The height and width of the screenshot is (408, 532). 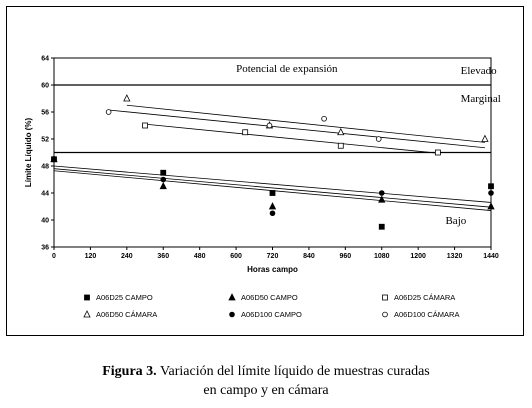 What do you see at coordinates (426, 314) in the screenshot?
I see `legend-label: A06D100 CÁMARA` at bounding box center [426, 314].